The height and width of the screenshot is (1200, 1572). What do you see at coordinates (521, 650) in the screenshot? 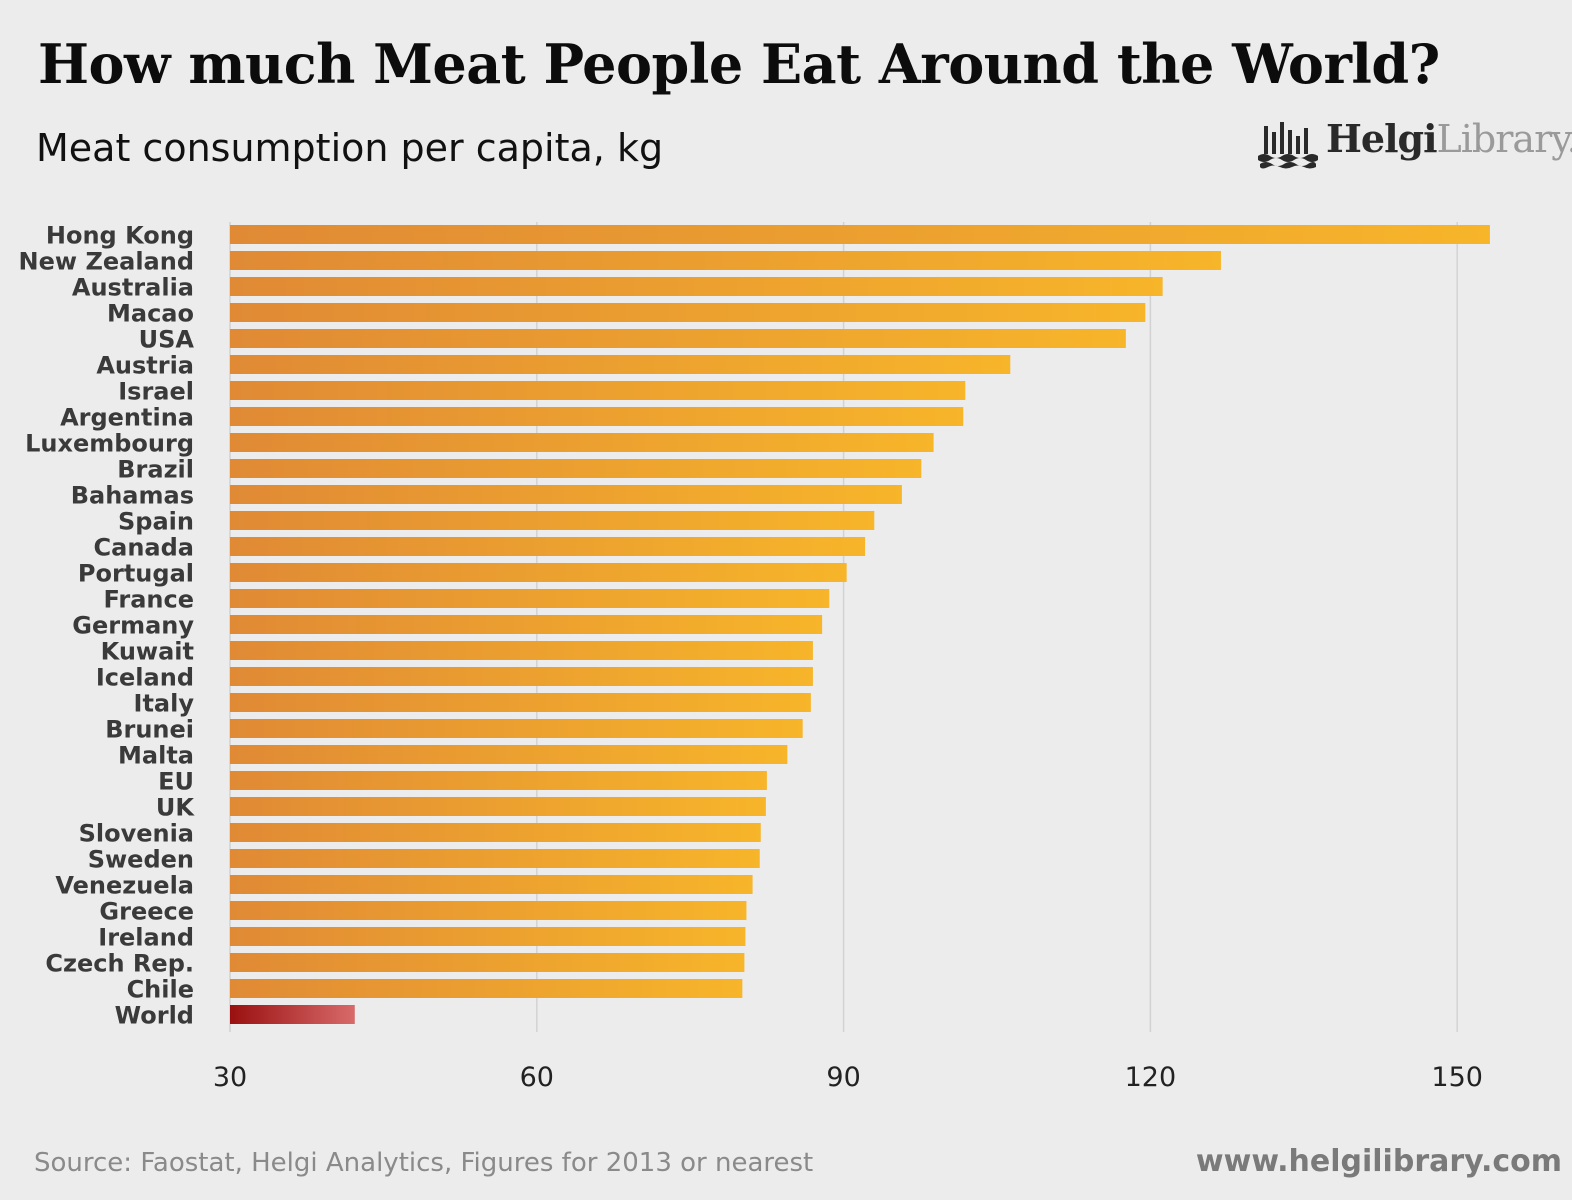
I see `bar-kuwait` at bounding box center [521, 650].